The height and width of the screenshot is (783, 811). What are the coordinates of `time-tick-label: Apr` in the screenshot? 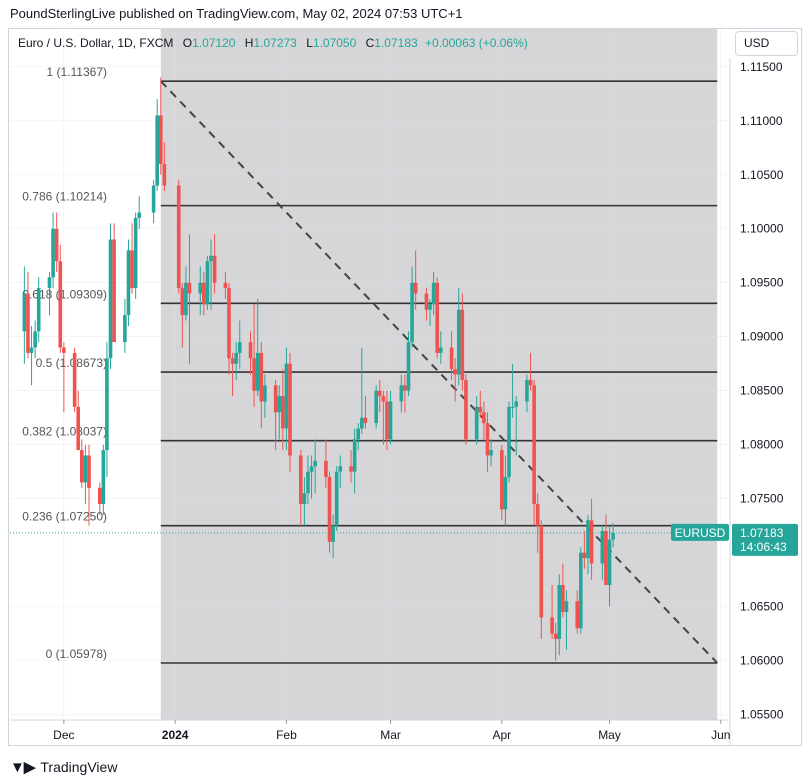 It's located at (501, 735).